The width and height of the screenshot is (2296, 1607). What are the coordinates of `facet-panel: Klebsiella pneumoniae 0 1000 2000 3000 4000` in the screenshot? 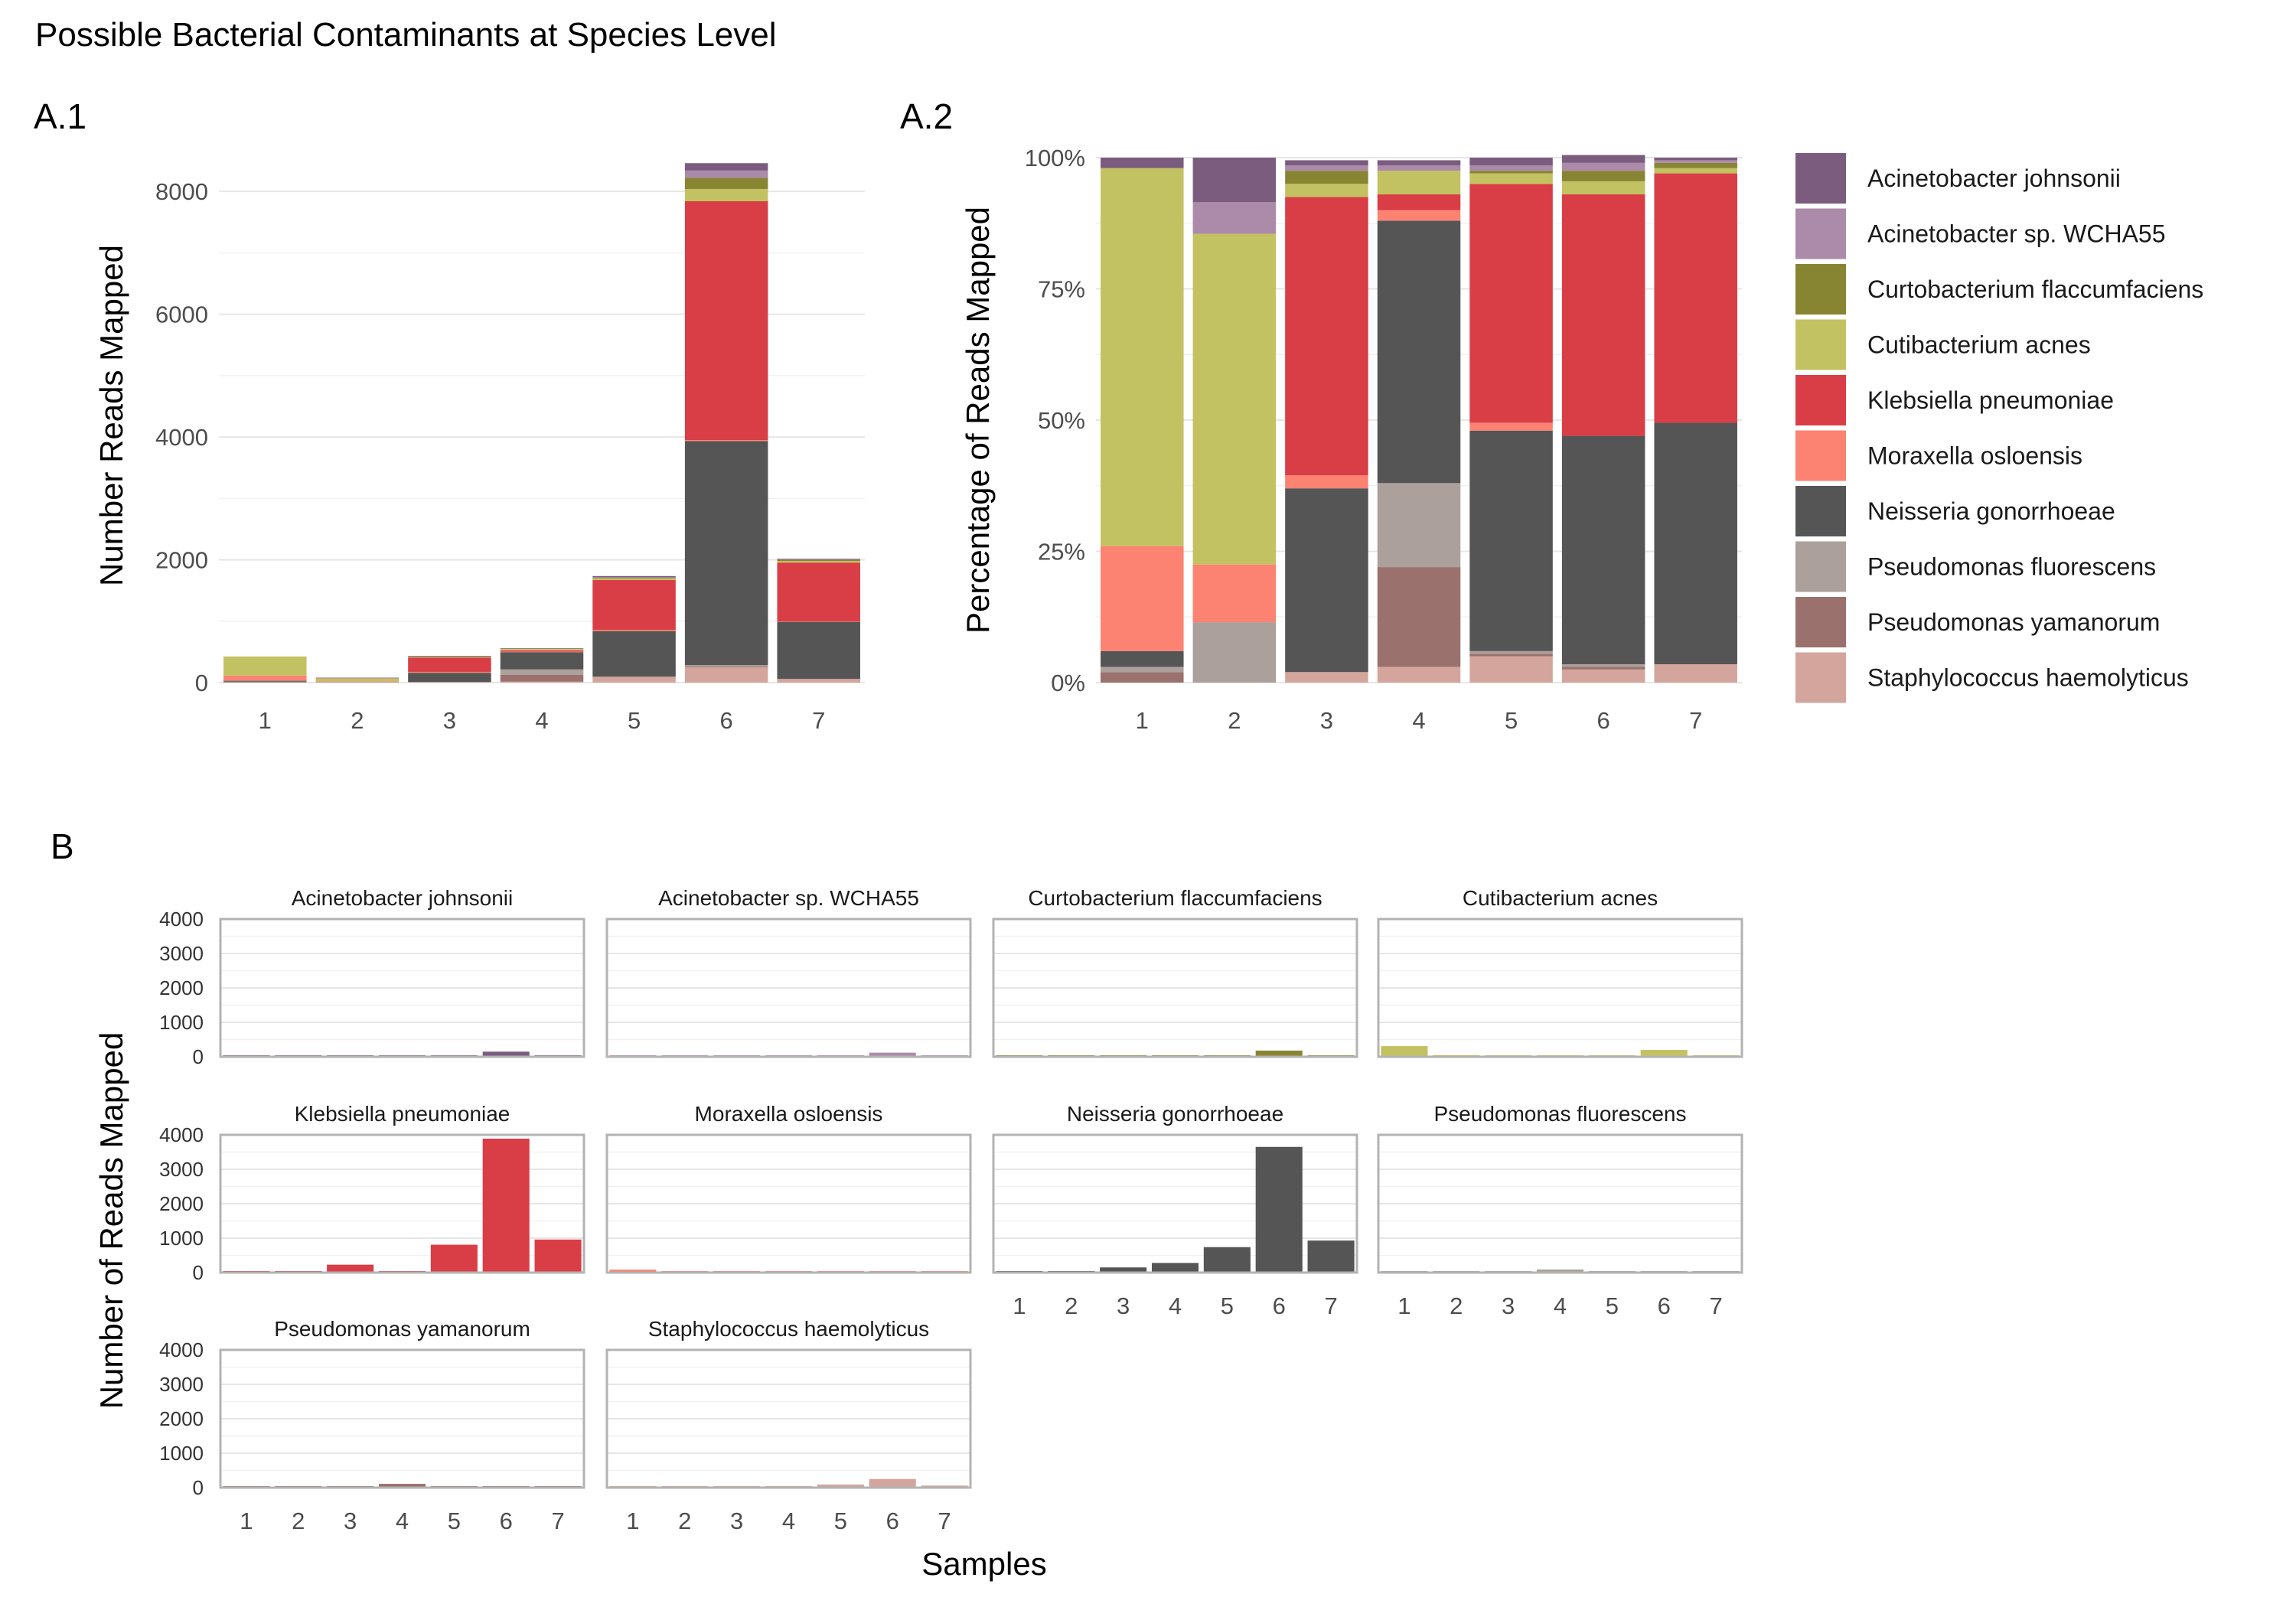 It's located at (372, 1193).